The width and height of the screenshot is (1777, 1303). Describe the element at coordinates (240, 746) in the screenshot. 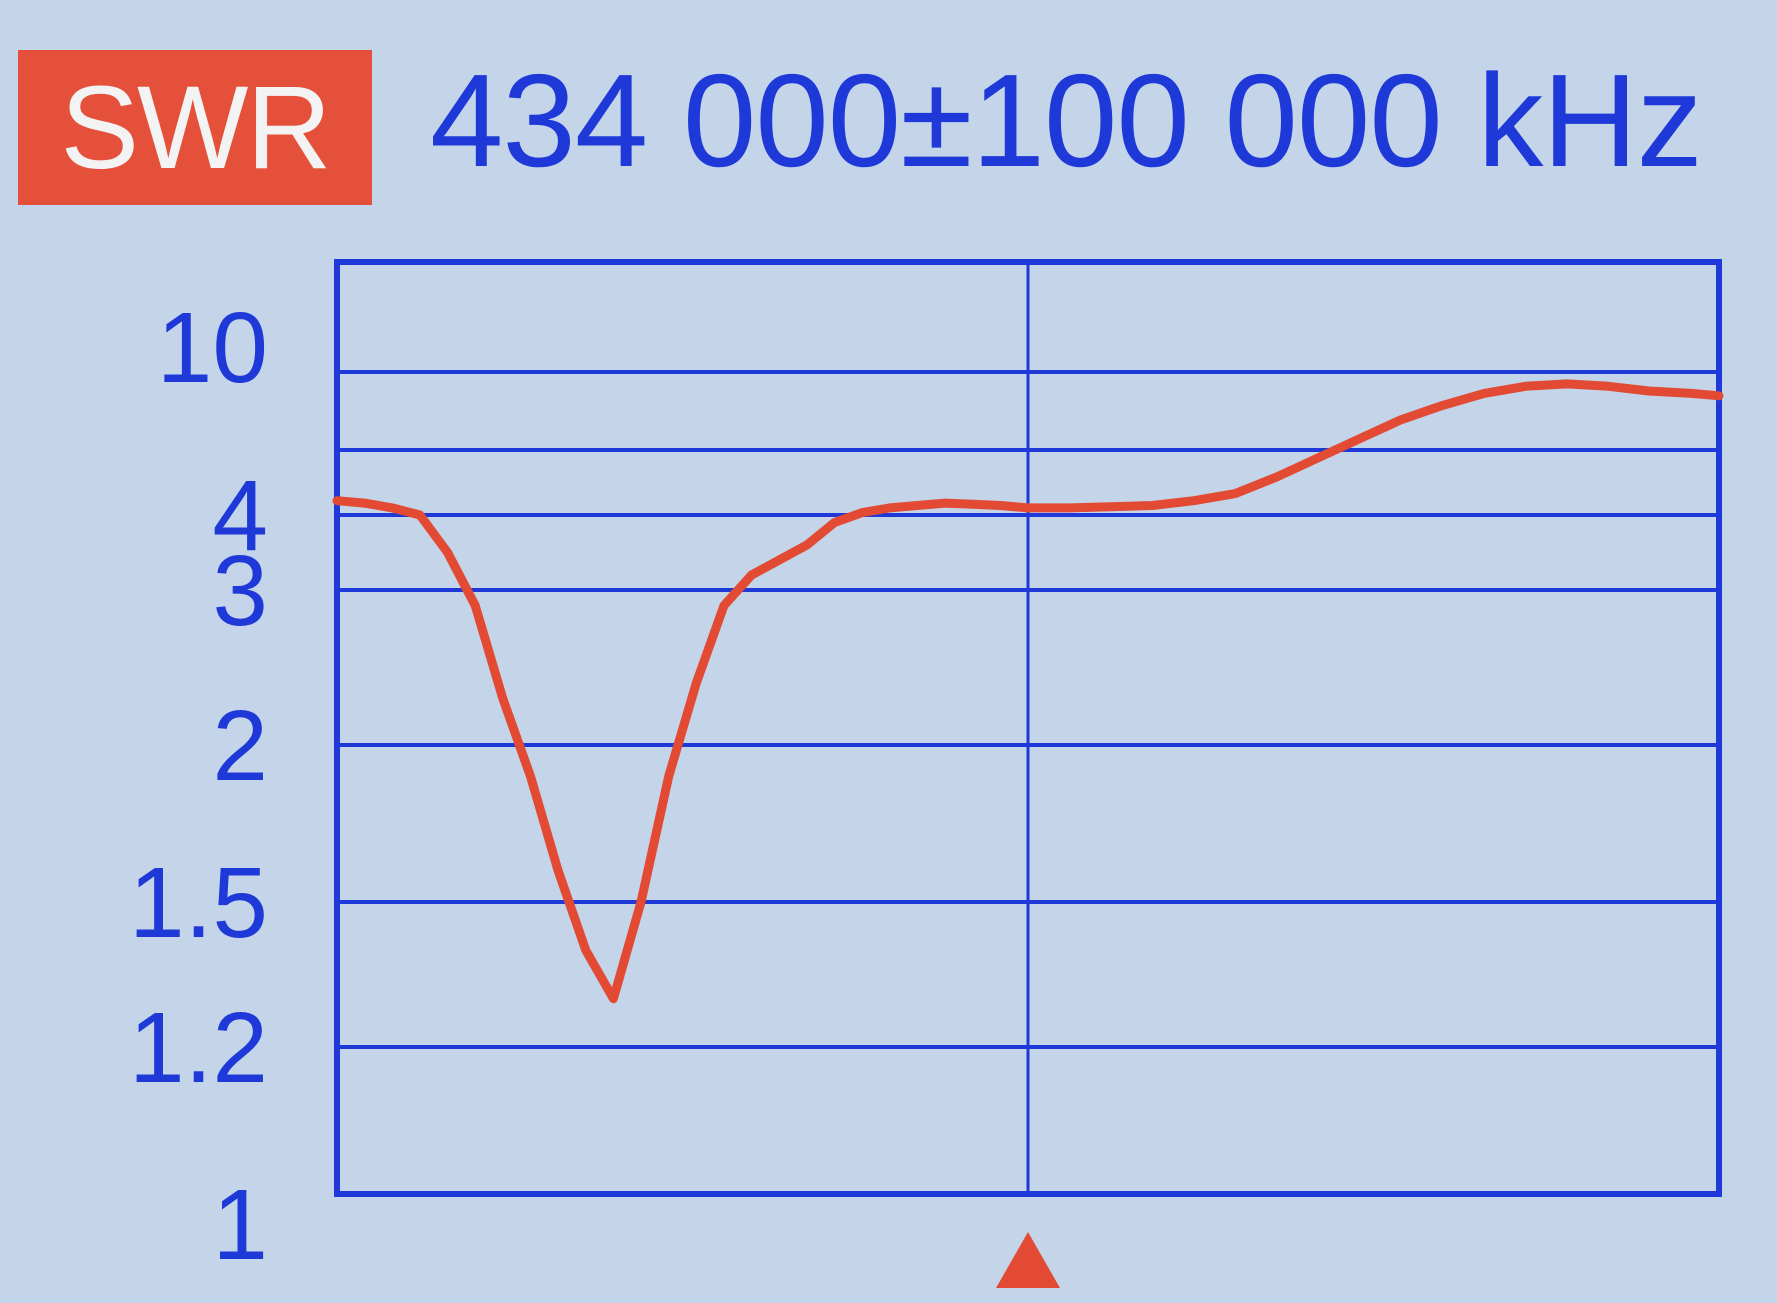

I see `y-tick-label: 2` at that location.